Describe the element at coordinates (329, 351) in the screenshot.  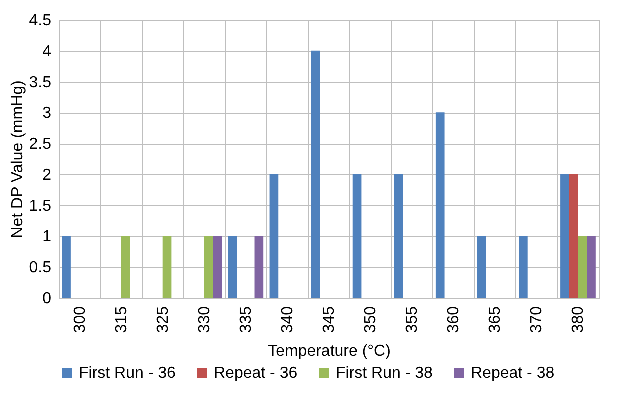
I see `x-axis-title: Temperature (°C)` at that location.